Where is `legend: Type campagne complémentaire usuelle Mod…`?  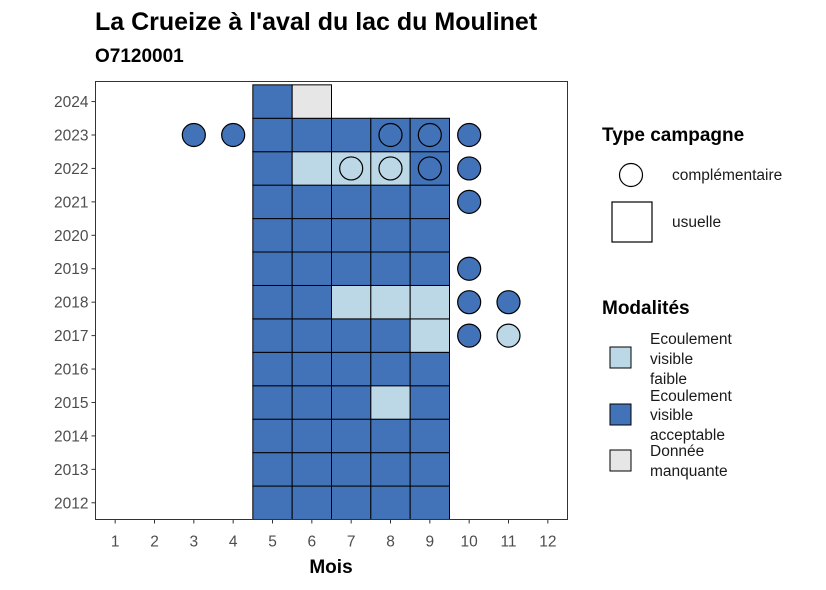 legend: Type campagne complémentaire usuelle Mod… is located at coordinates (692, 302).